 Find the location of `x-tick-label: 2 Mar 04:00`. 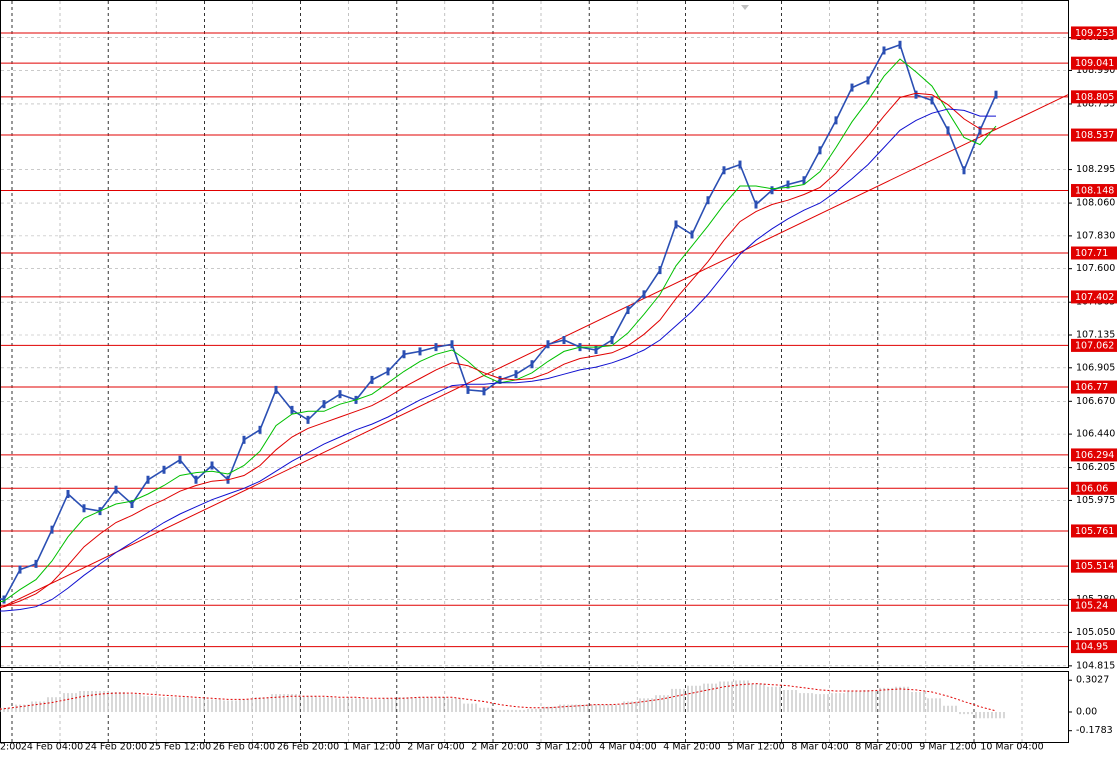

x-tick-label: 2 Mar 04:00 is located at coordinates (435, 747).